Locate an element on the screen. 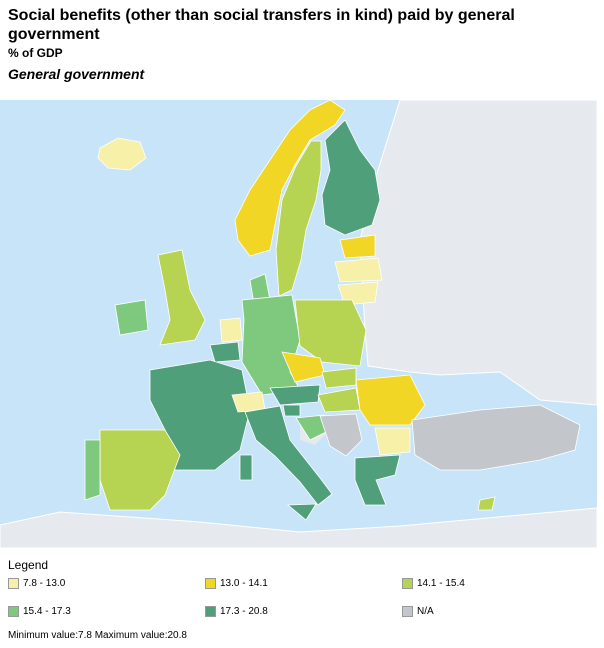 This screenshot has height=648, width=604. legend-item: 14.1 - 15.4 is located at coordinates (433, 583).